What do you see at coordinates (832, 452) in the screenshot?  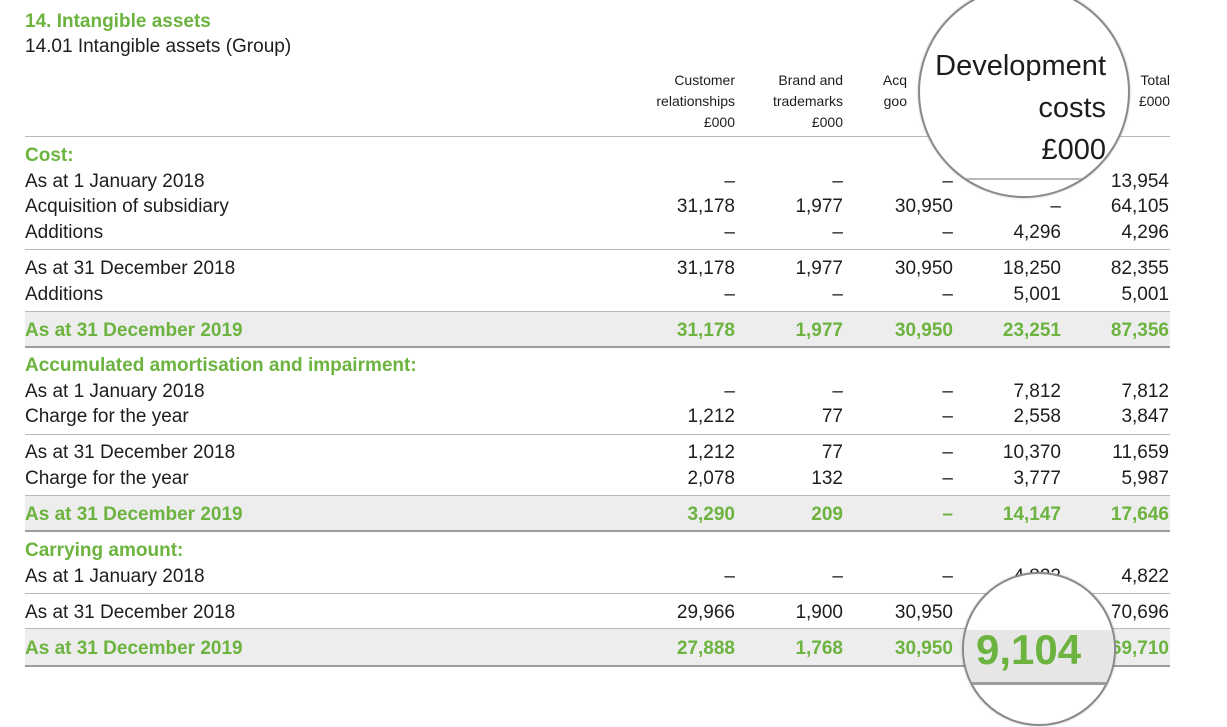 I see `cell-brand: 77` at bounding box center [832, 452].